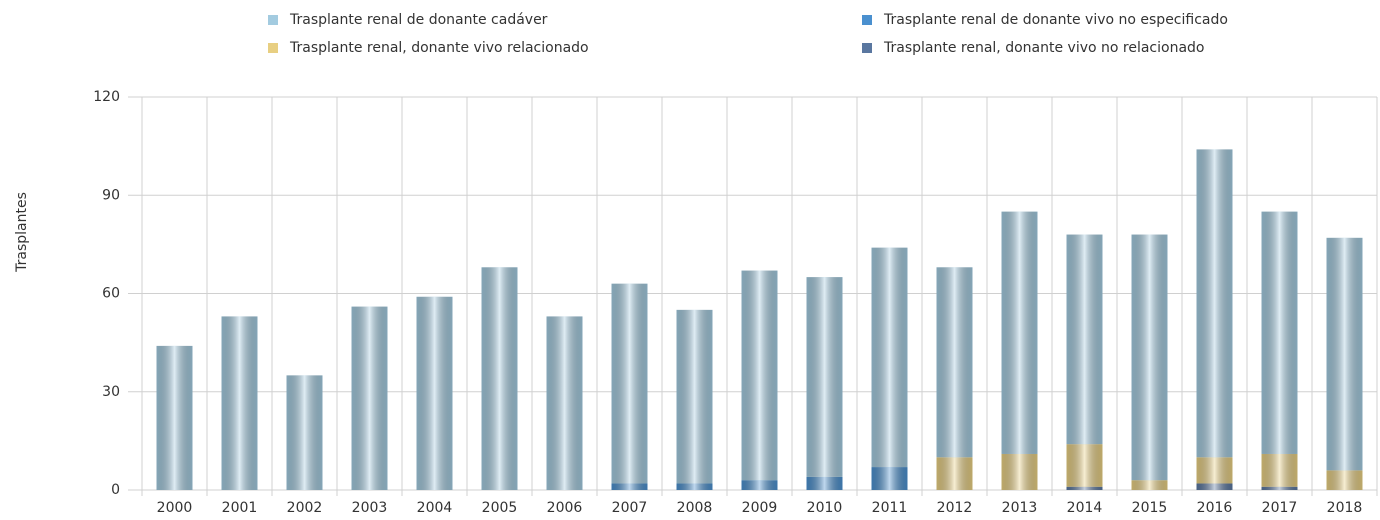 Image resolution: width=1380 pixels, height=520 pixels. What do you see at coordinates (1085, 508) in the screenshot?
I see `x-tick-label: 2014` at bounding box center [1085, 508].